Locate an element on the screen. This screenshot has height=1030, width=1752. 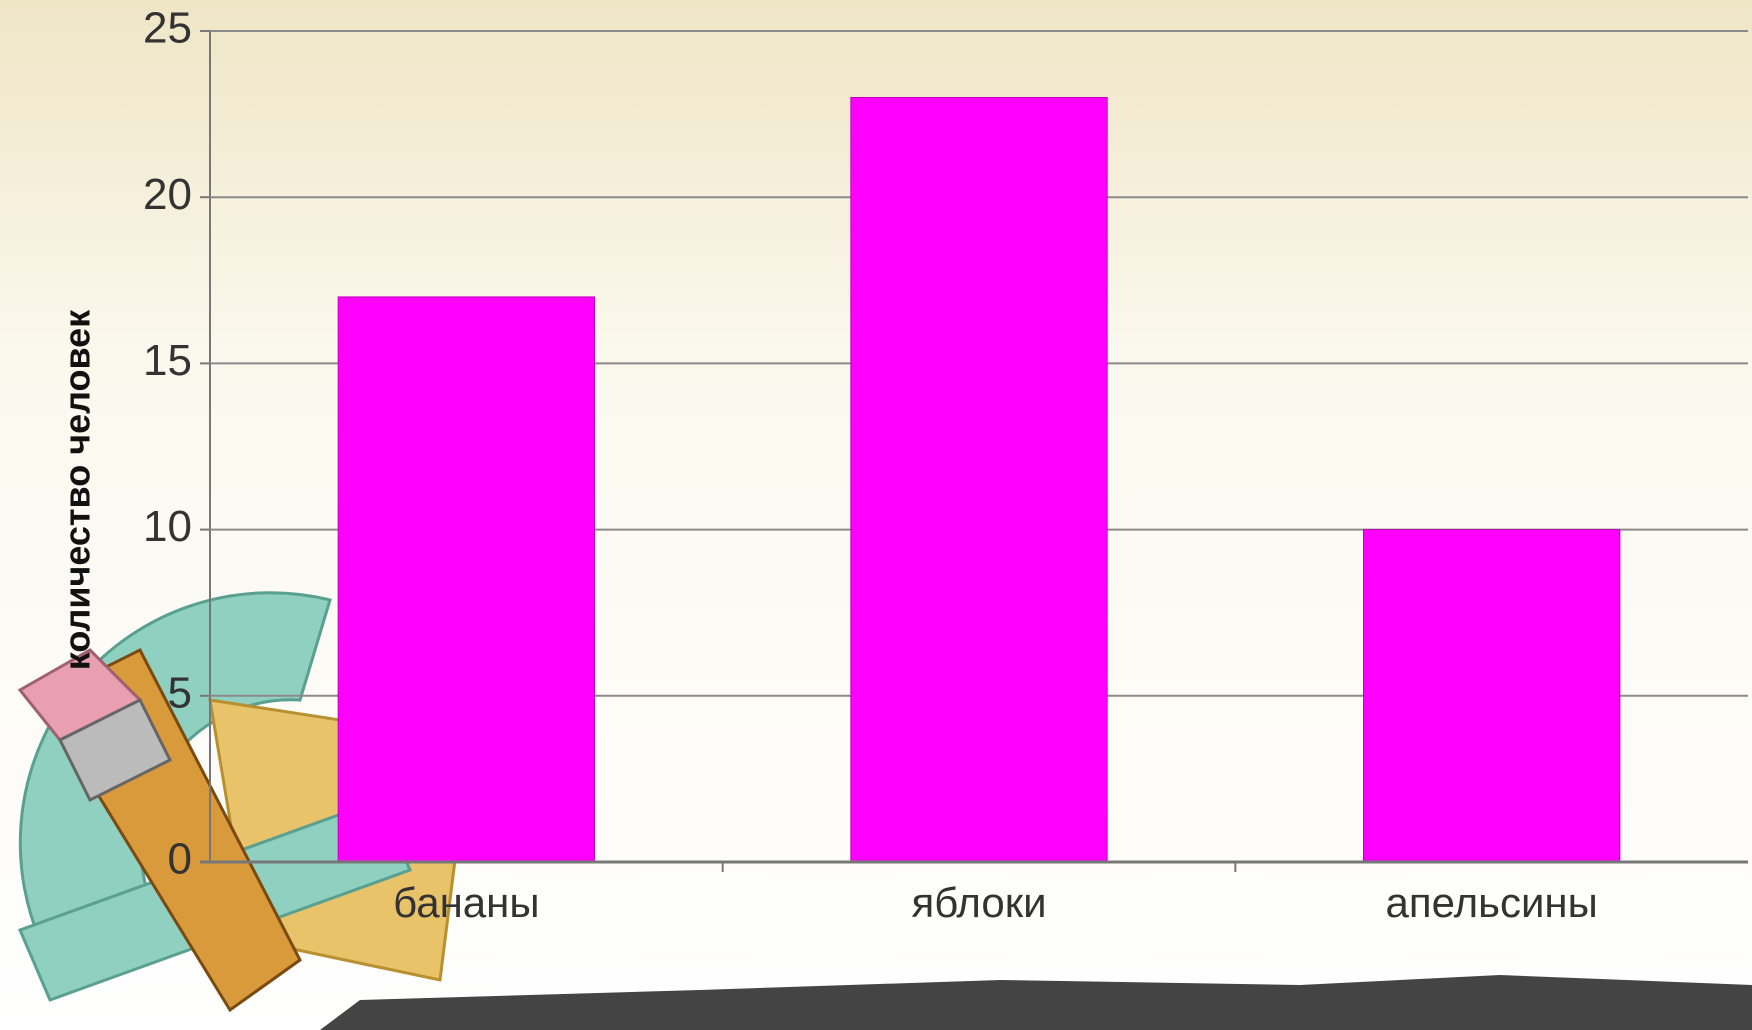
x-tick-label: бананы is located at coordinates (466, 902).